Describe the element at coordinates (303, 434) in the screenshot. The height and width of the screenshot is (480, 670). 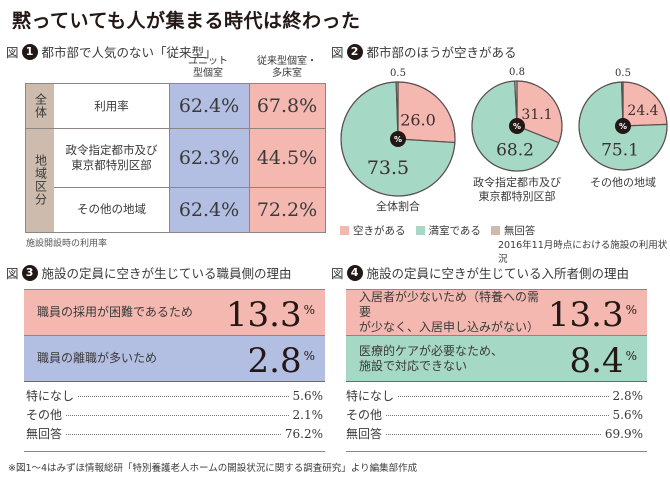
I see `list-value: 76.2%` at that location.